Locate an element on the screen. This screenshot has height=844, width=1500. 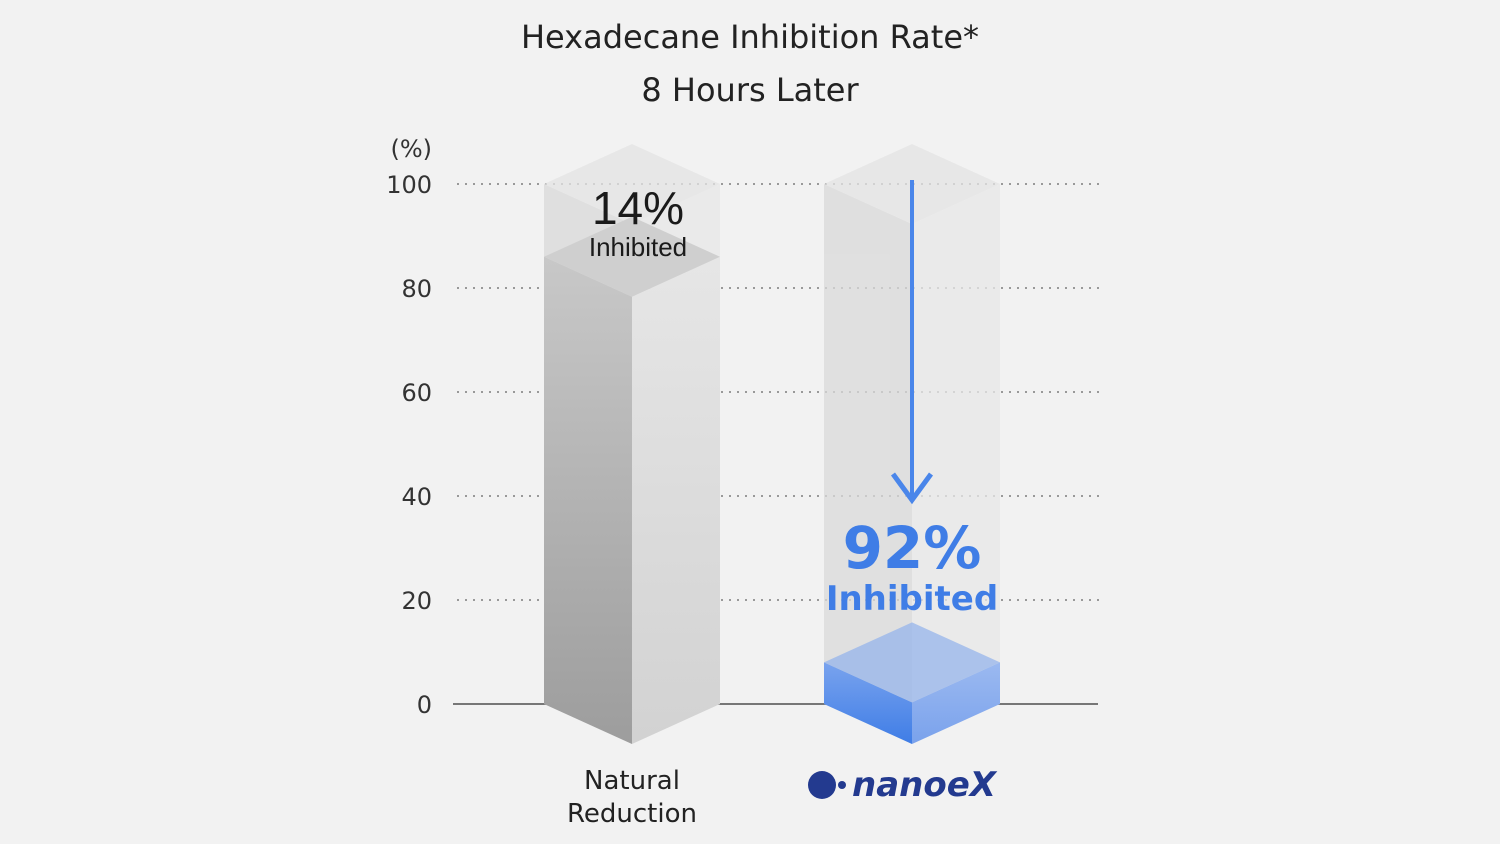
bar-ghost-left-face is located at coordinates (868, 464).